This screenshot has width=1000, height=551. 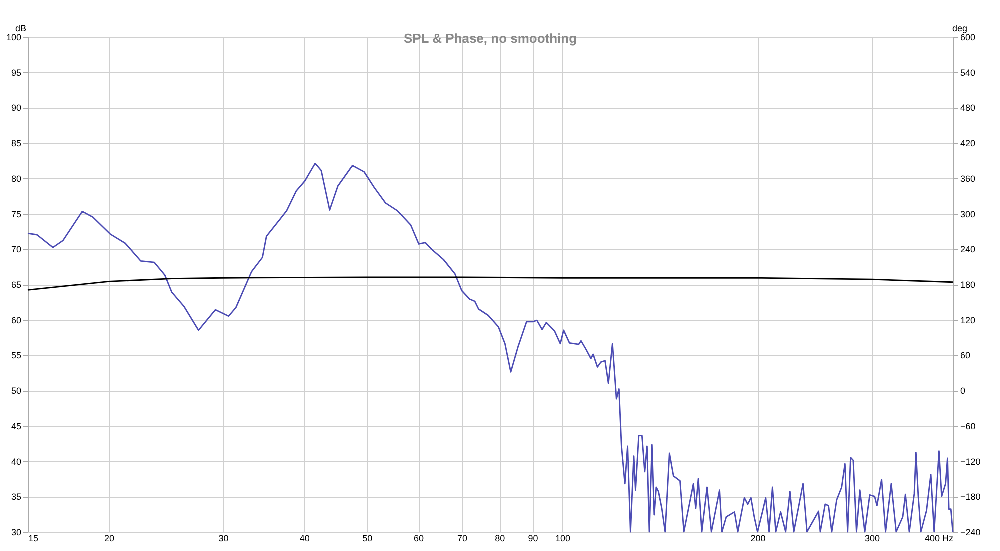 What do you see at coordinates (968, 320) in the screenshot?
I see `y2-tick-label: 120` at bounding box center [968, 320].